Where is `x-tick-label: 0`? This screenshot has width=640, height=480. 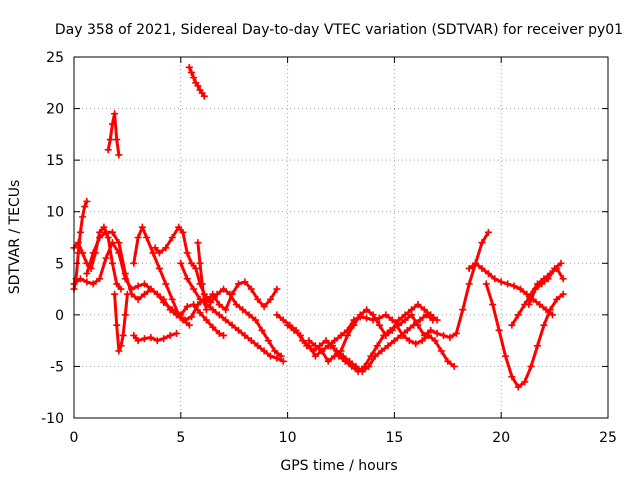
x-tick-label: 0 is located at coordinates (74, 438).